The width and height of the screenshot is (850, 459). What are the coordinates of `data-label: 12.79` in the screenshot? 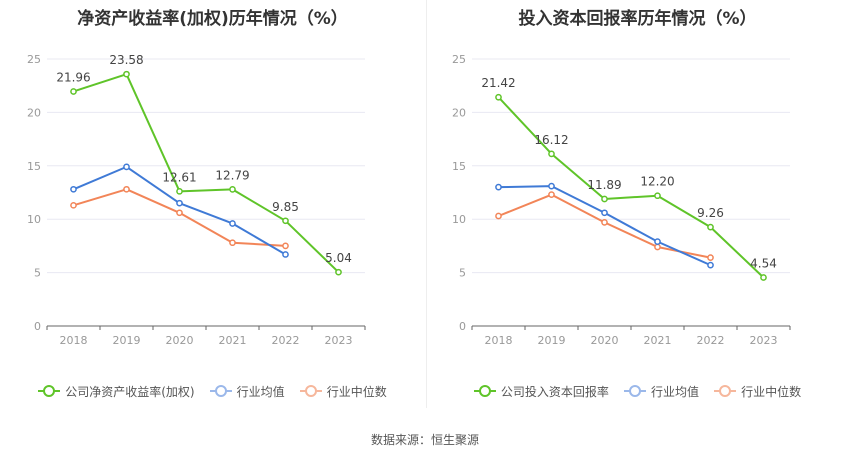 It's located at (232, 175).